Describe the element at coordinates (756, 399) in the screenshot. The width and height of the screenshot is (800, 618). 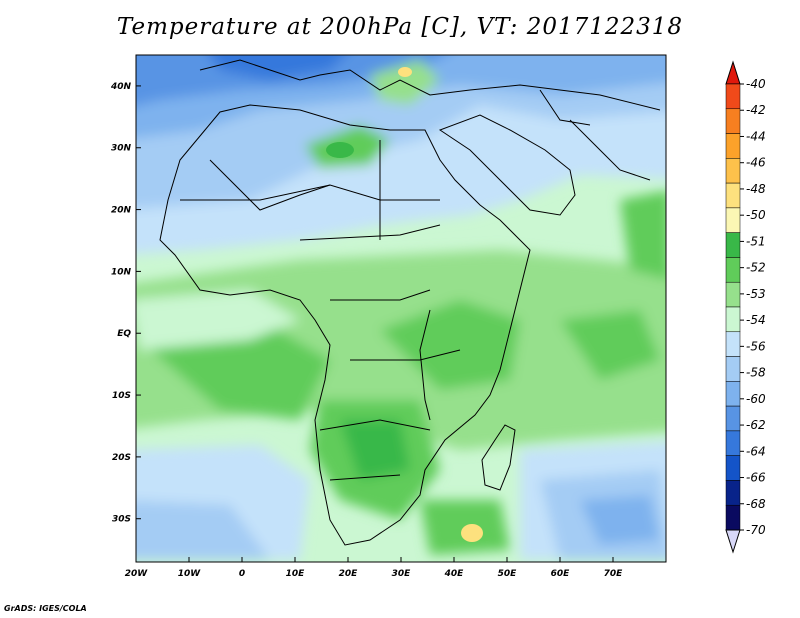
I see `colorbar-label: -60` at that location.